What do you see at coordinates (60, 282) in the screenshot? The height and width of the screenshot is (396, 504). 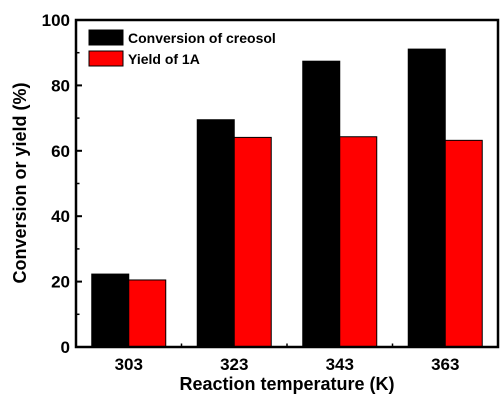 I see `y-tick-label-20: 20` at bounding box center [60, 282].